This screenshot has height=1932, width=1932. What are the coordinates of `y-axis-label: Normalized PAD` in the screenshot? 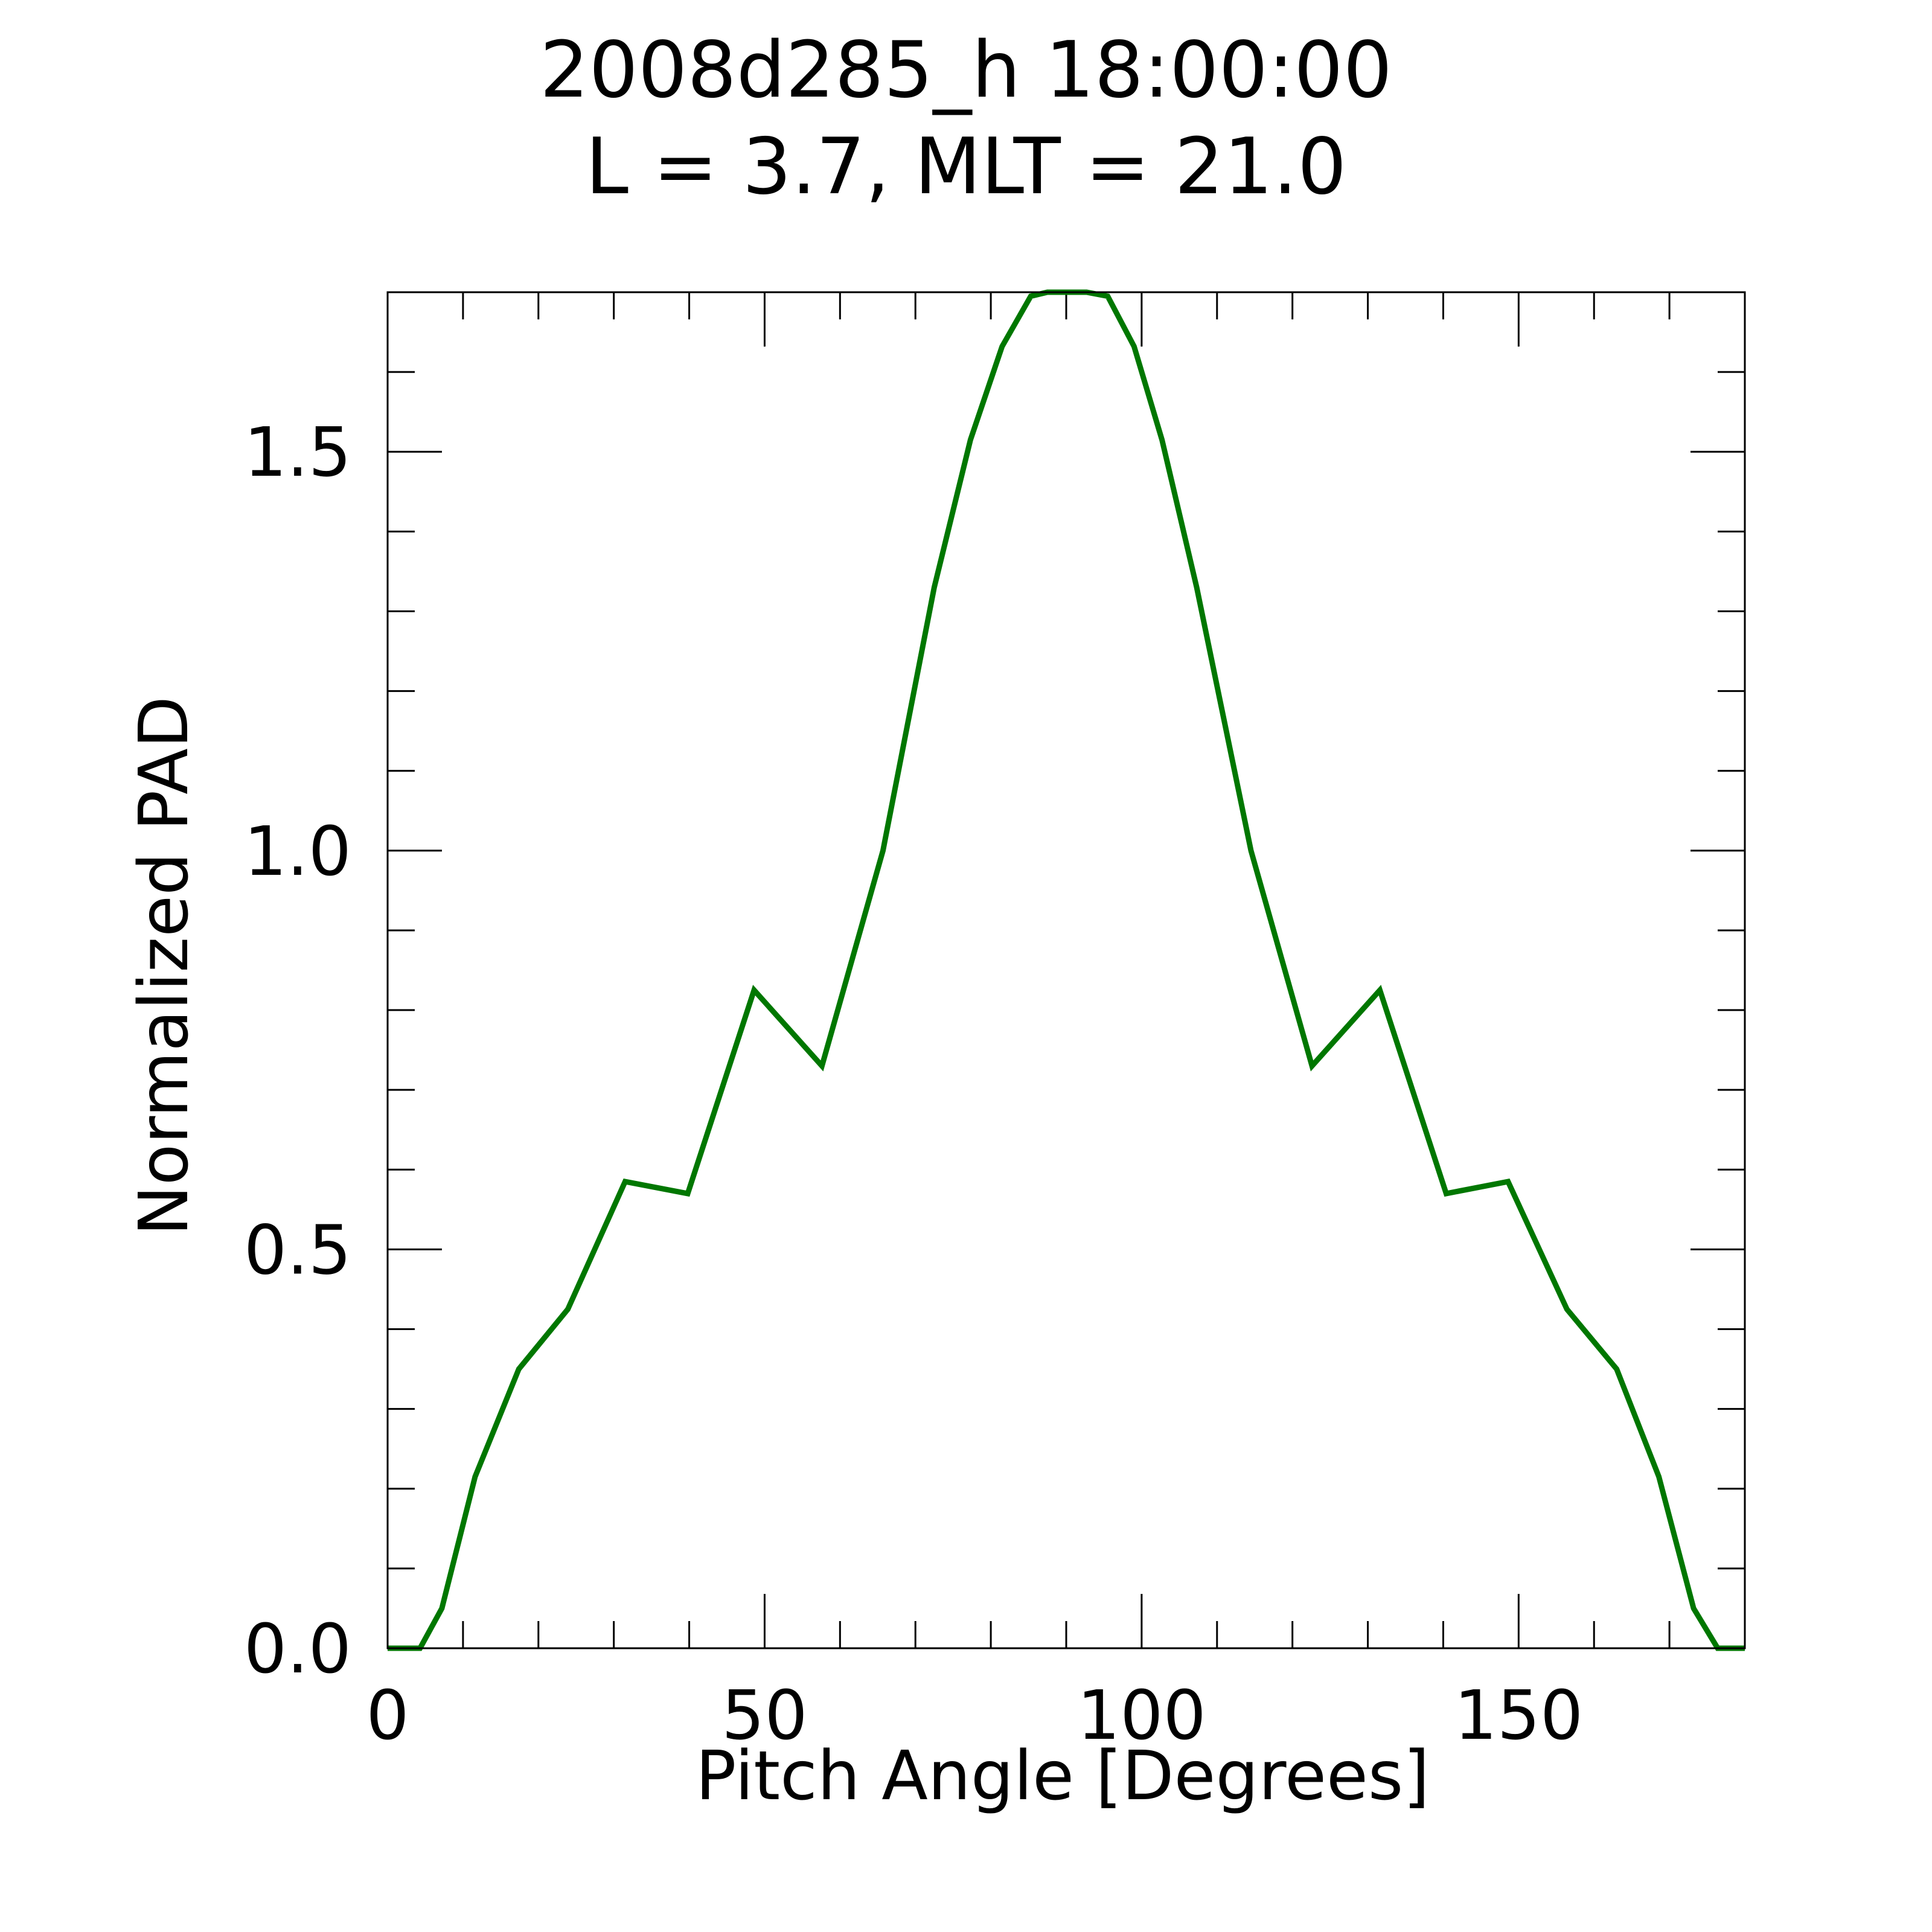 It's located at (164, 966).